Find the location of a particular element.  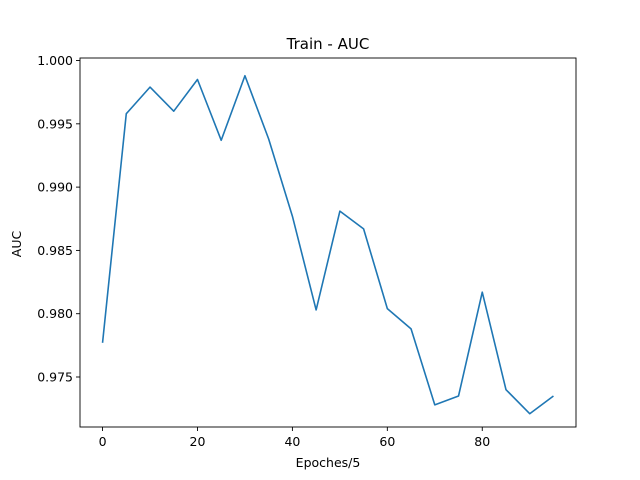

y-axis-label: AUC is located at coordinates (16, 244).